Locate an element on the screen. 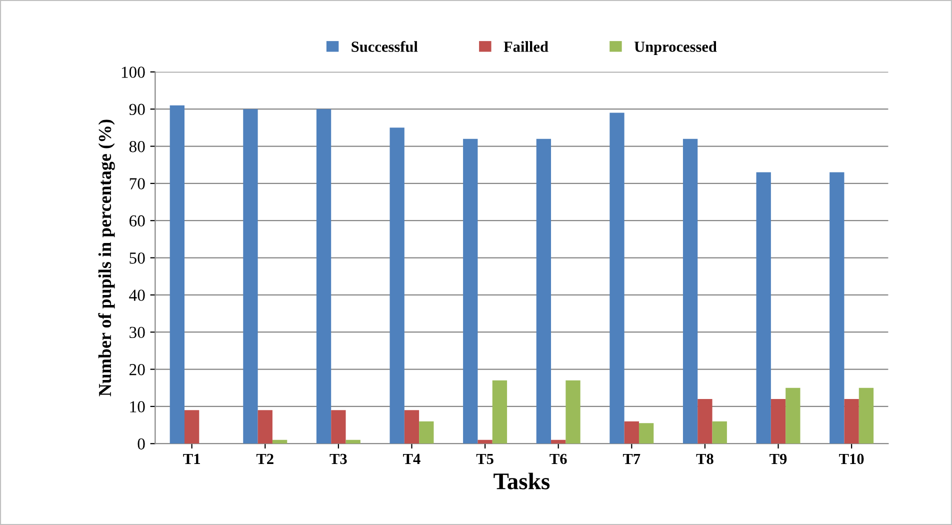  x-tick-label: T10 is located at coordinates (851, 459).